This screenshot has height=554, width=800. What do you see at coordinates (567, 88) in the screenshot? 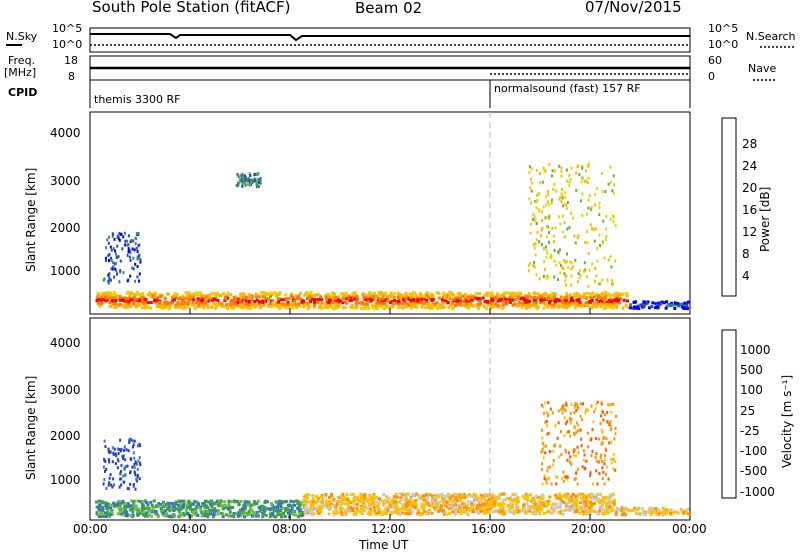
I see `cpid-segment-2: normalsound (fast) 157 RF` at bounding box center [567, 88].